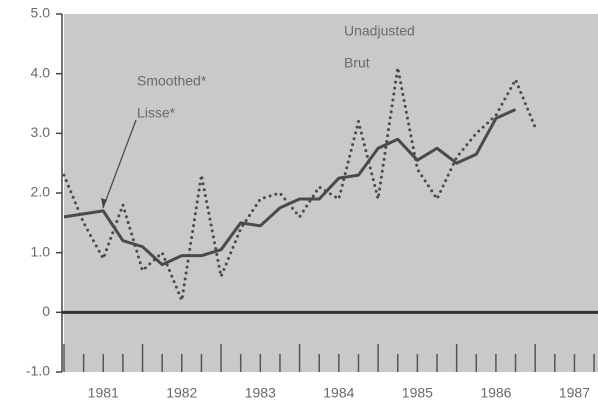  What do you see at coordinates (156, 113) in the screenshot?
I see `annotation: Lisse*` at bounding box center [156, 113].